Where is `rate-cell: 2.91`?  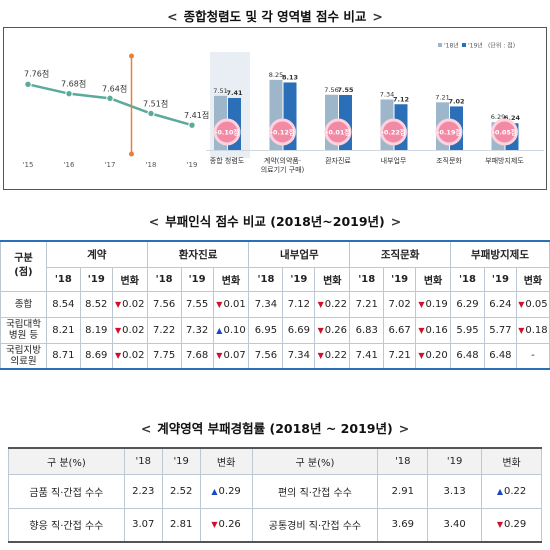 rate-cell: 2.91 is located at coordinates (403, 491).